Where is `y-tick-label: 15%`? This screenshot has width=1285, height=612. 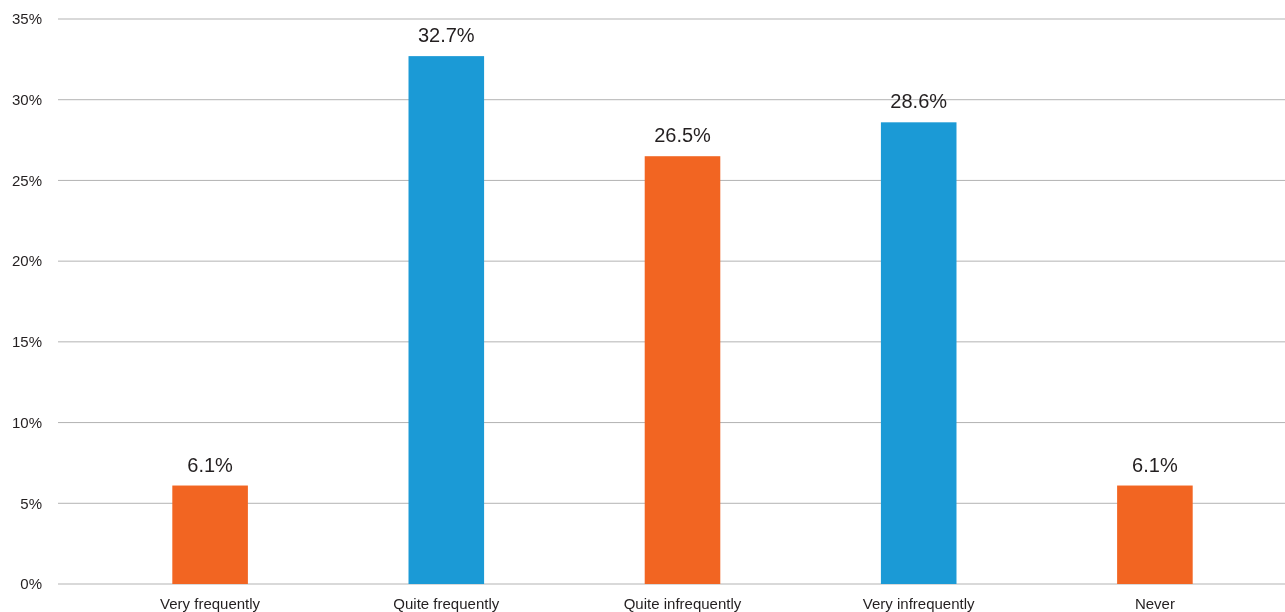
y-tick-label: 15% is located at coordinates (26, 342).